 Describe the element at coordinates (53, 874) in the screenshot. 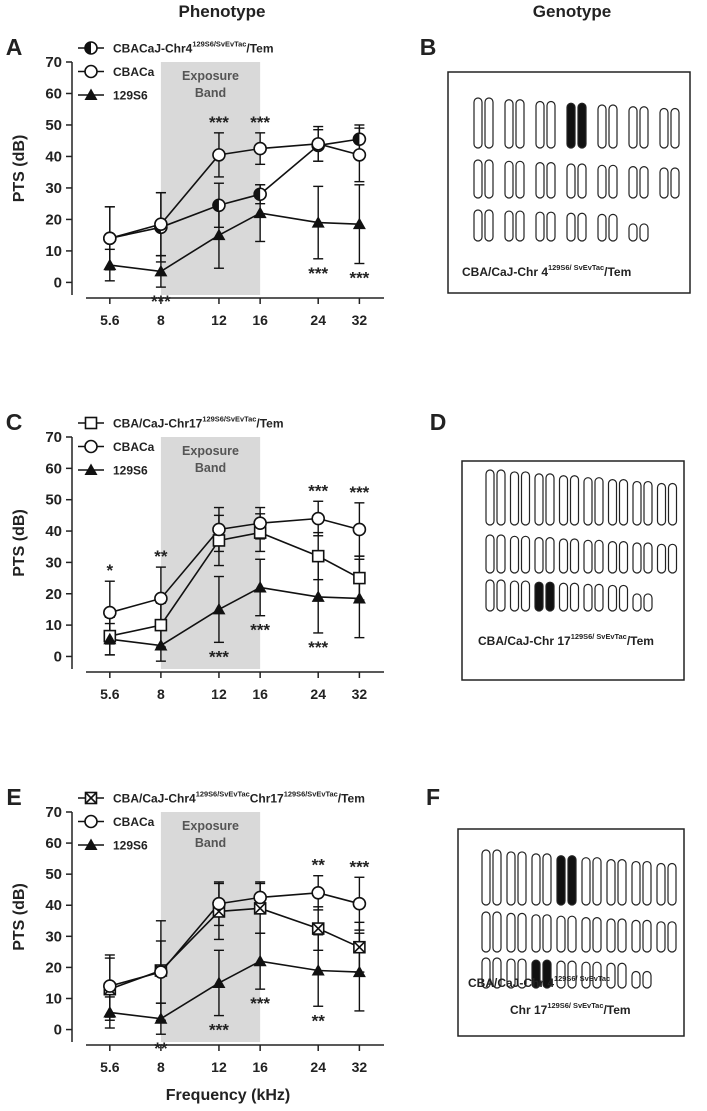

I see `y-tick-label: 50` at that location.